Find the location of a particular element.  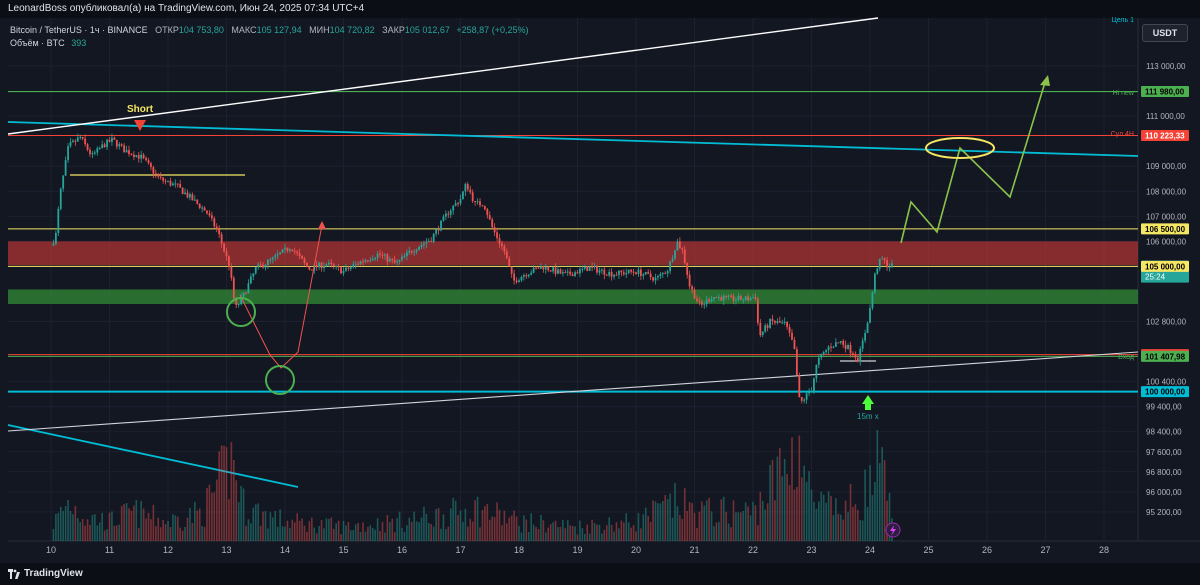

currency-badge: USDT is located at coordinates (1165, 33).